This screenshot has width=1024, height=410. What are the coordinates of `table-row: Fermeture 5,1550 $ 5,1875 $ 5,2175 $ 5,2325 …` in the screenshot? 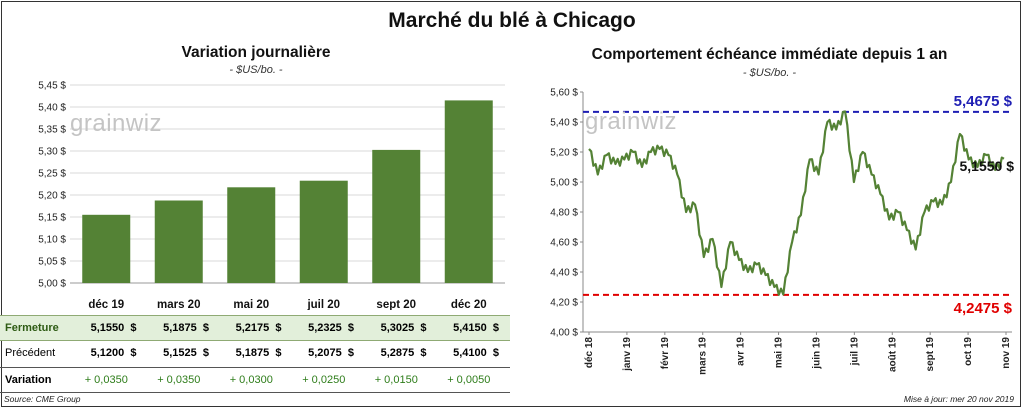 It's located at (255, 328).